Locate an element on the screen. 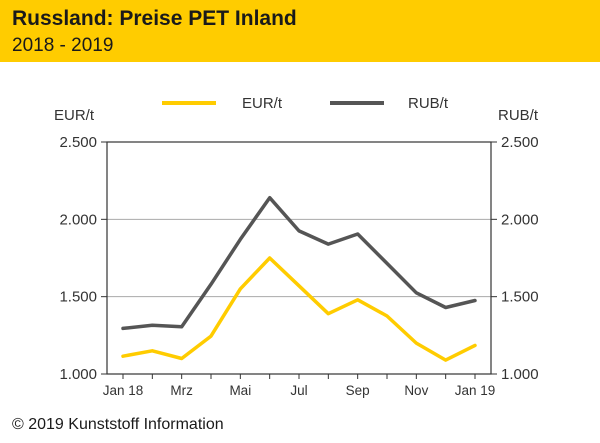 The image size is (600, 443). x-tick-label: Nov is located at coordinates (416, 390).